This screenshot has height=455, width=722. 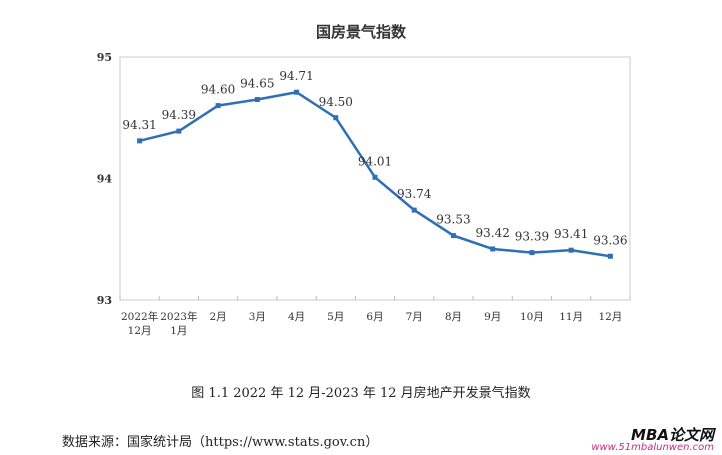 I want to click on x-tick-label: 2023年, so click(x=178, y=316).